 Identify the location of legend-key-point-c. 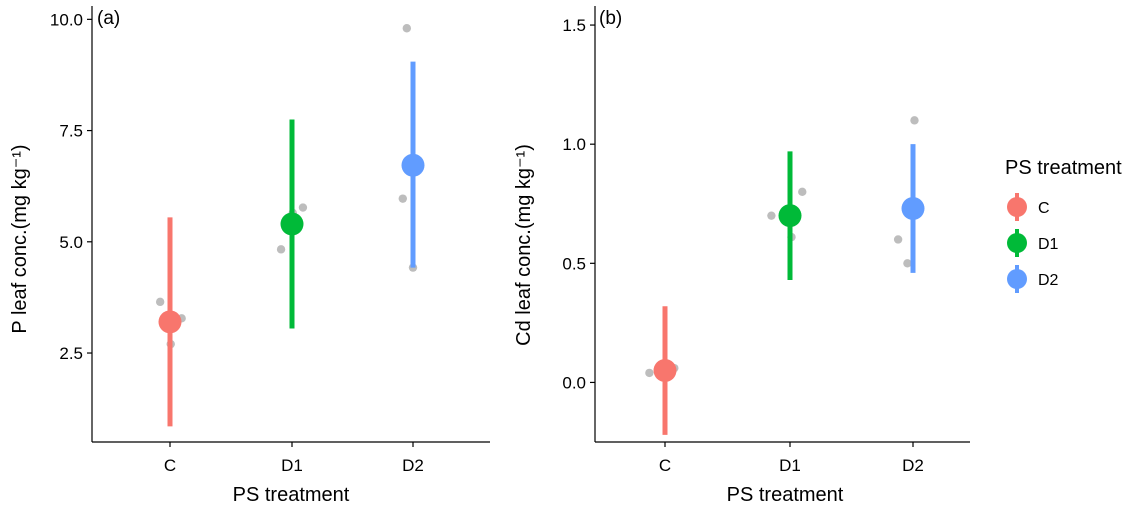
(1017, 207).